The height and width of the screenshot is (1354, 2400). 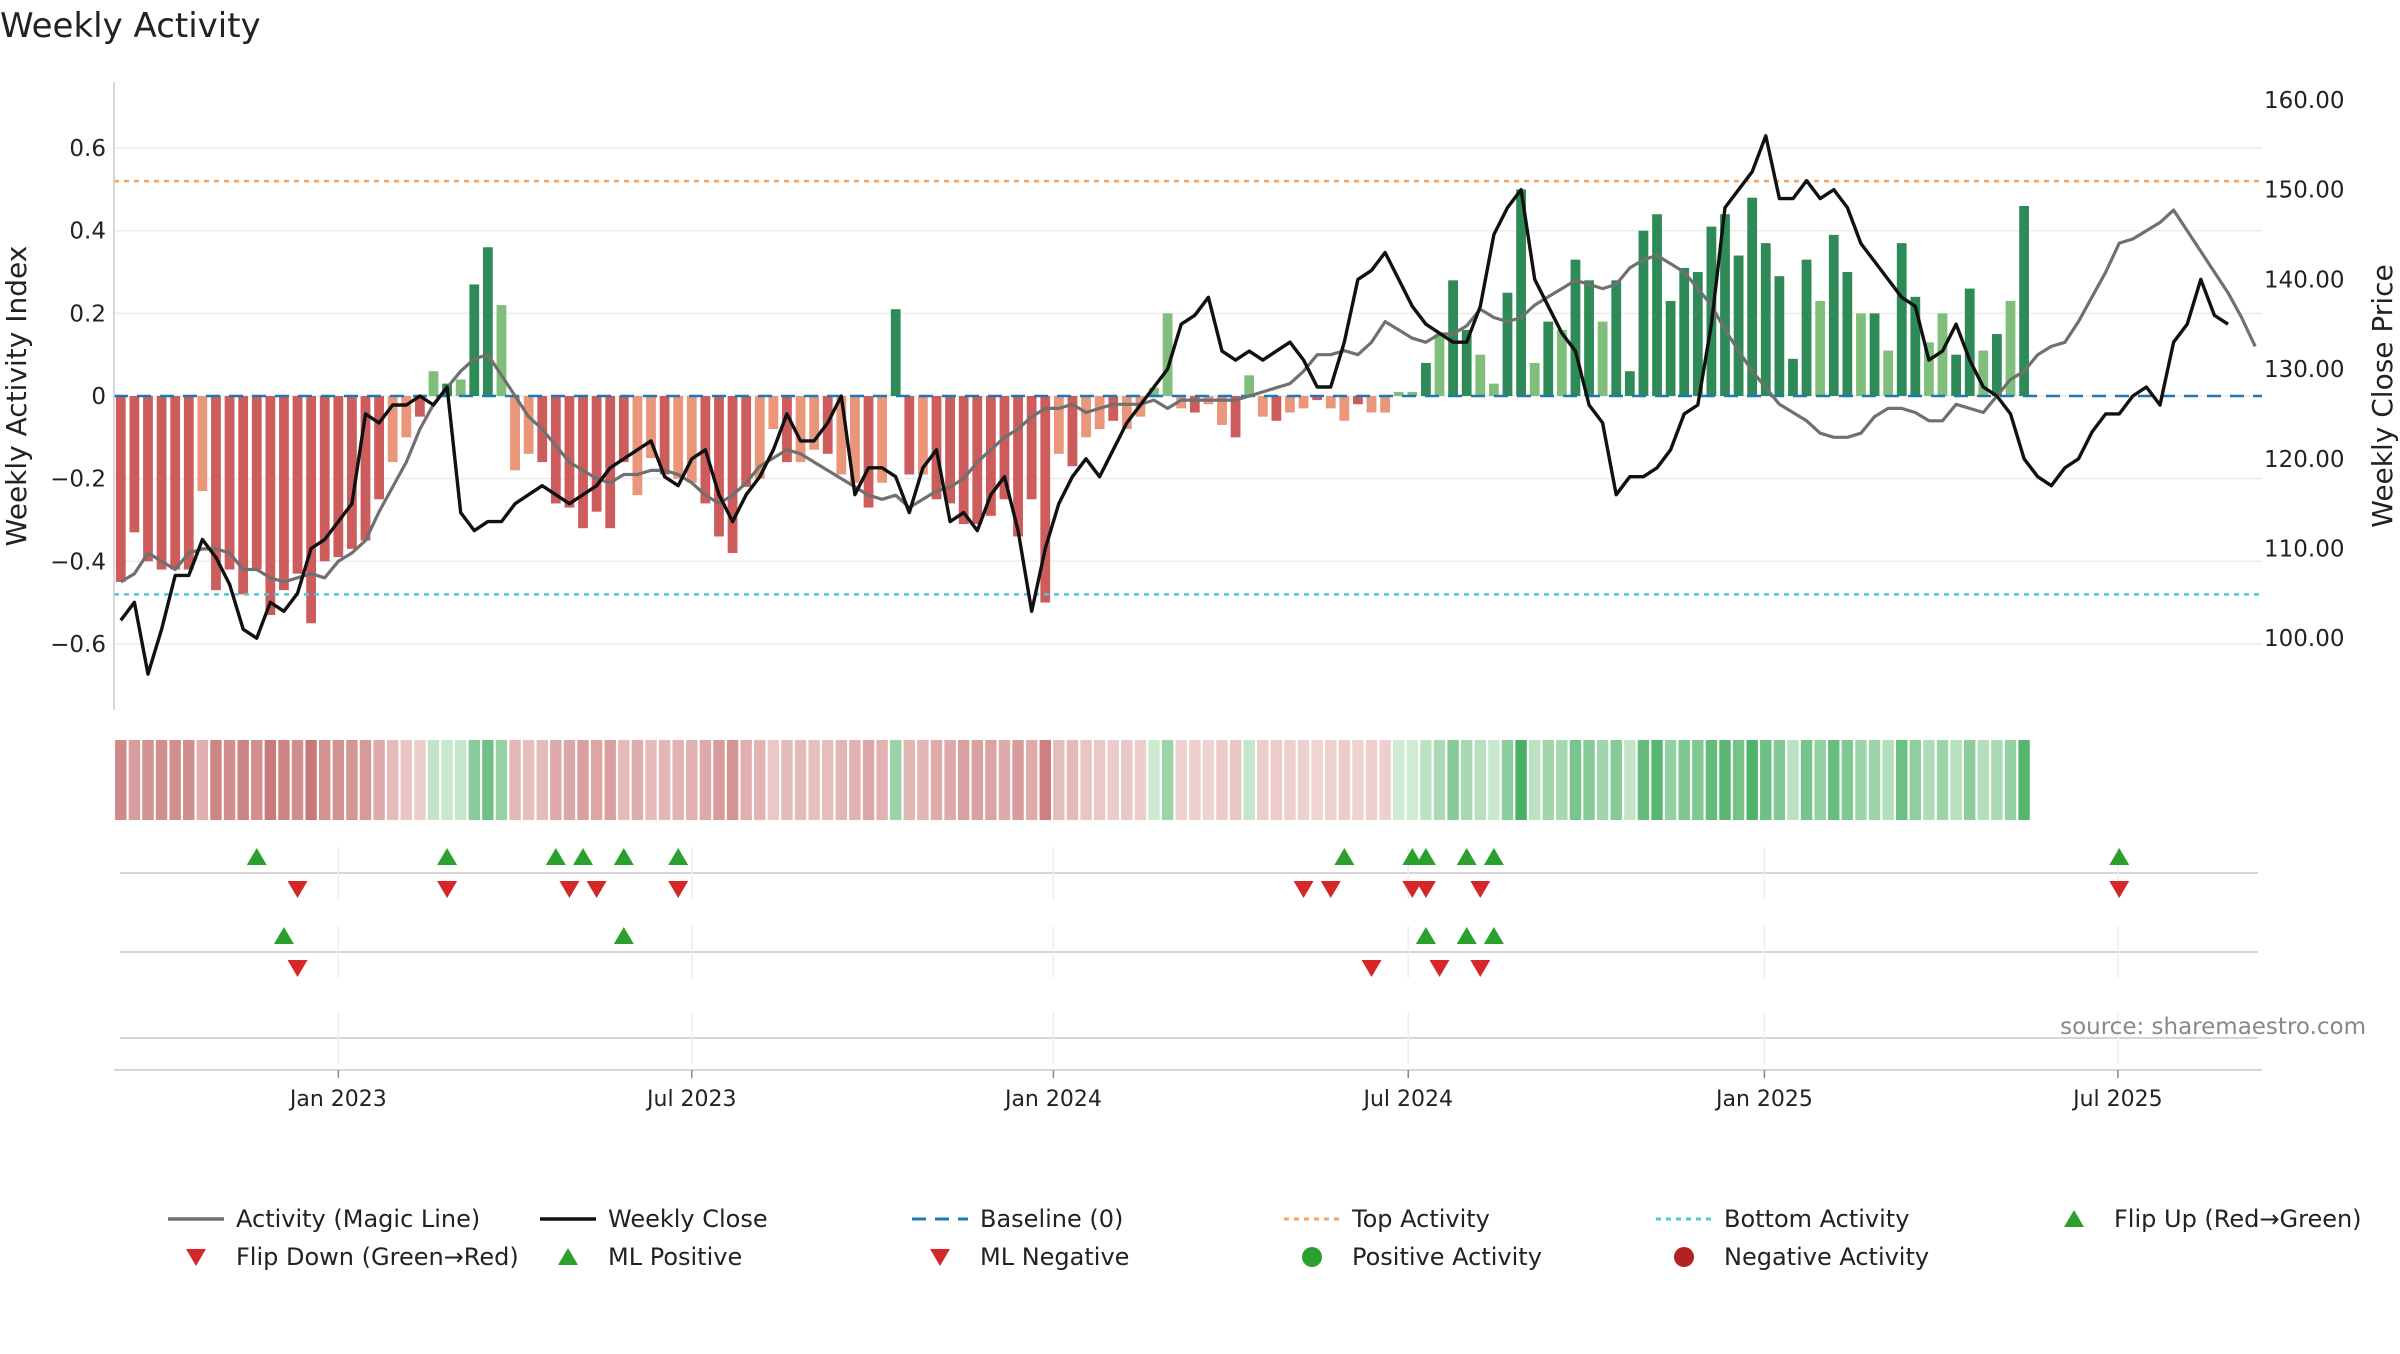 I want to click on y2-tick-label: 130.00, so click(x=2304, y=370).